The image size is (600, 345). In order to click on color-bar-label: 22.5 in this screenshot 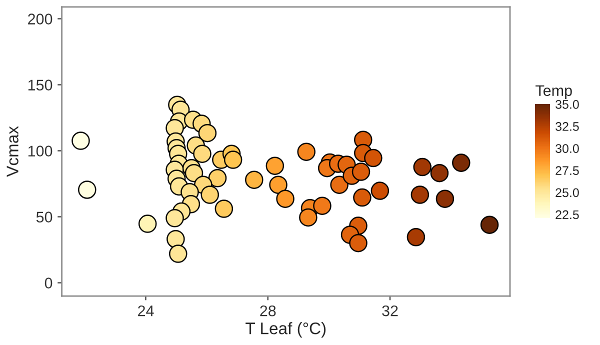, I will do `click(567, 215)`.